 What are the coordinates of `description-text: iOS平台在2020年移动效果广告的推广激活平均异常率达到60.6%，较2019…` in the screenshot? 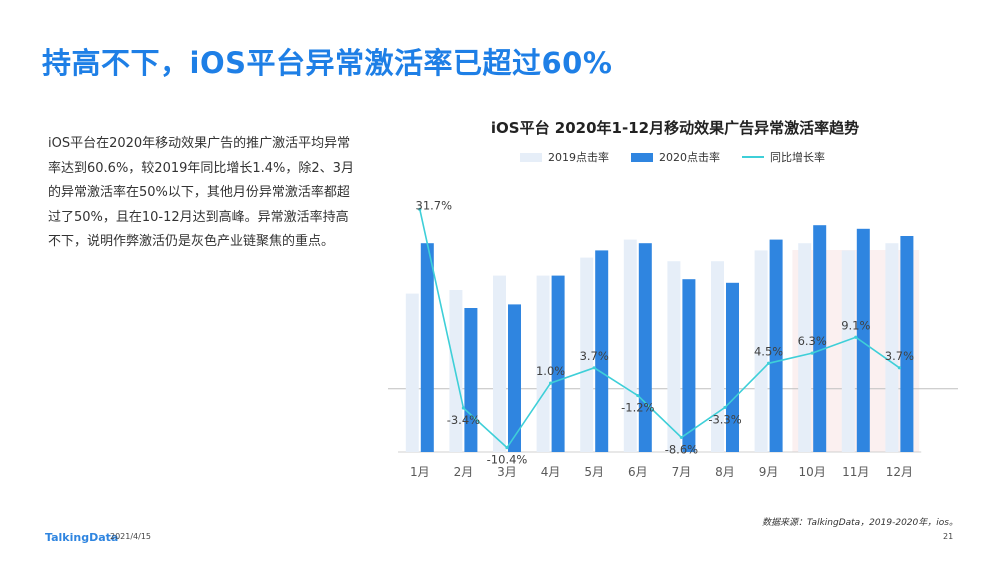 It's located at (201, 192).